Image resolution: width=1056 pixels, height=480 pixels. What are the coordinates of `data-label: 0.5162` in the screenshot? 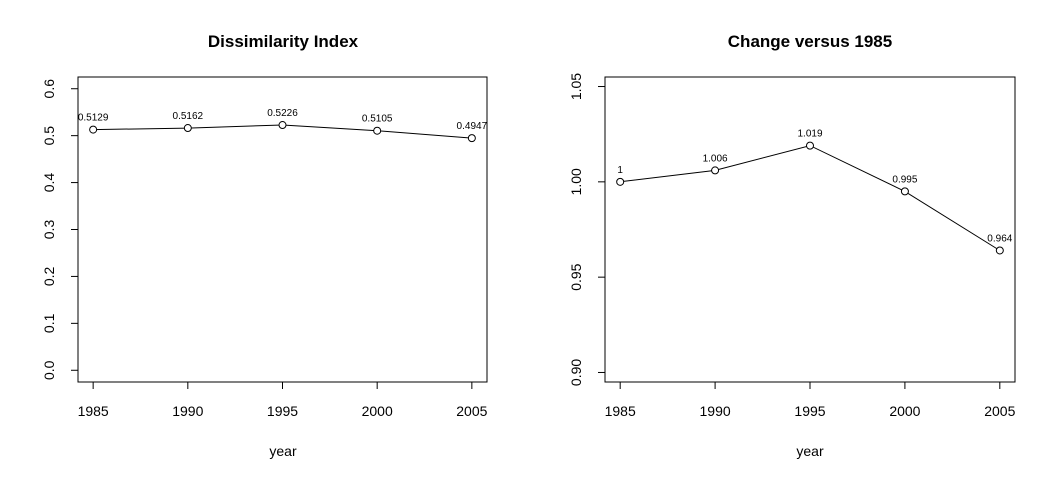 It's located at (188, 116).